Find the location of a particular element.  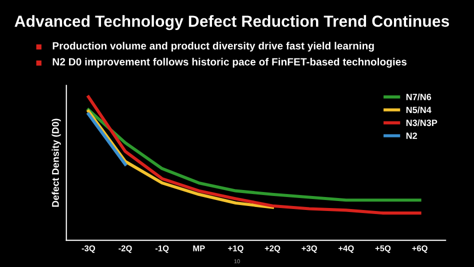

x-tick-label: +5Q is located at coordinates (383, 249).